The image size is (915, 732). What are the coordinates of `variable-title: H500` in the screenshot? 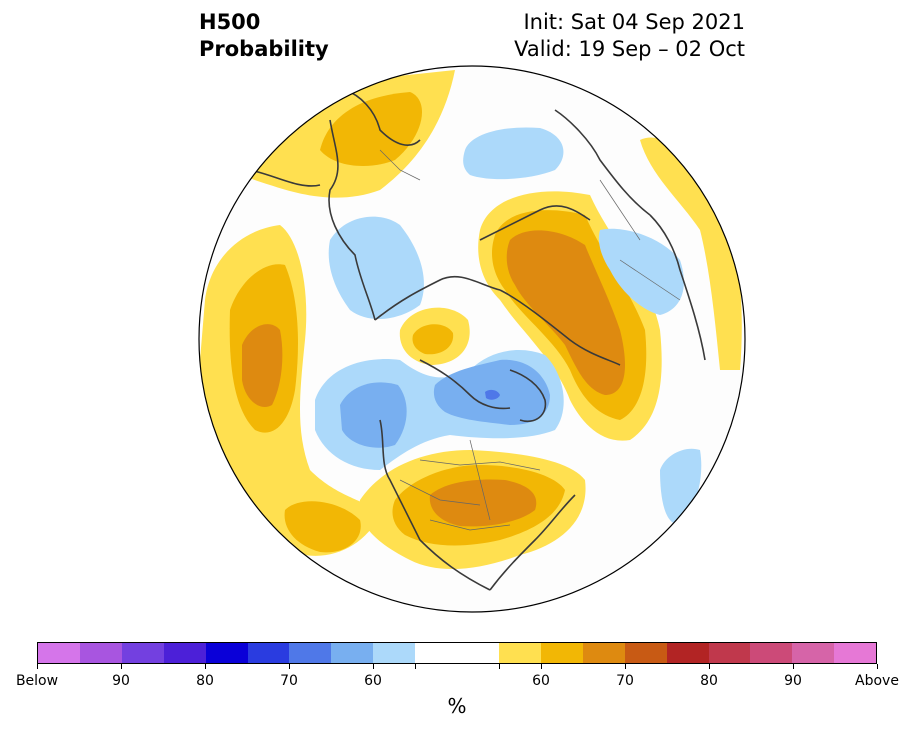 It's located at (230, 22).